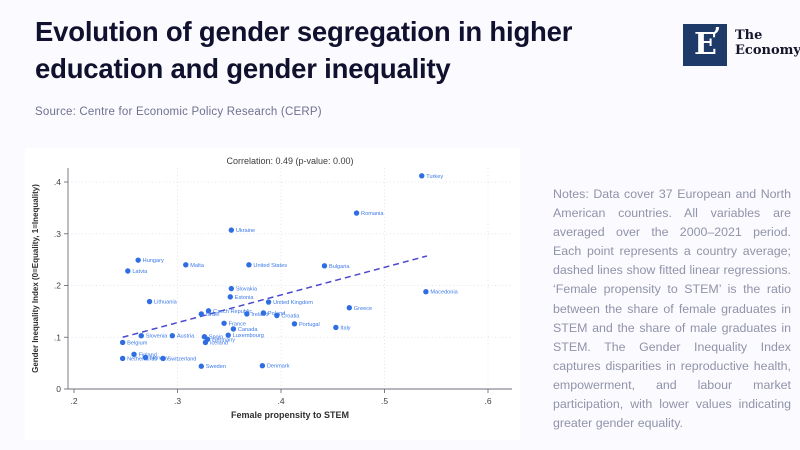 The image size is (800, 450). I want to click on country-label: Luxembourg, so click(248, 336).